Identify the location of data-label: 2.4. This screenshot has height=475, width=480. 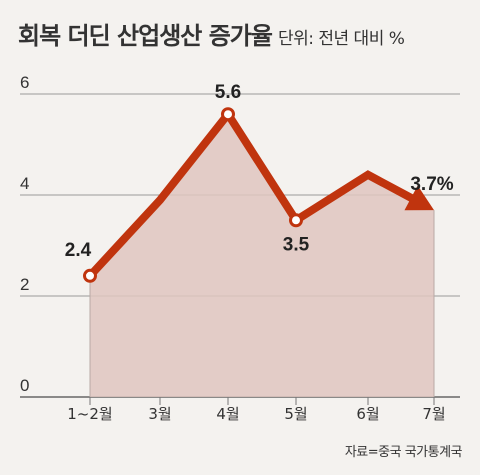
(78, 250).